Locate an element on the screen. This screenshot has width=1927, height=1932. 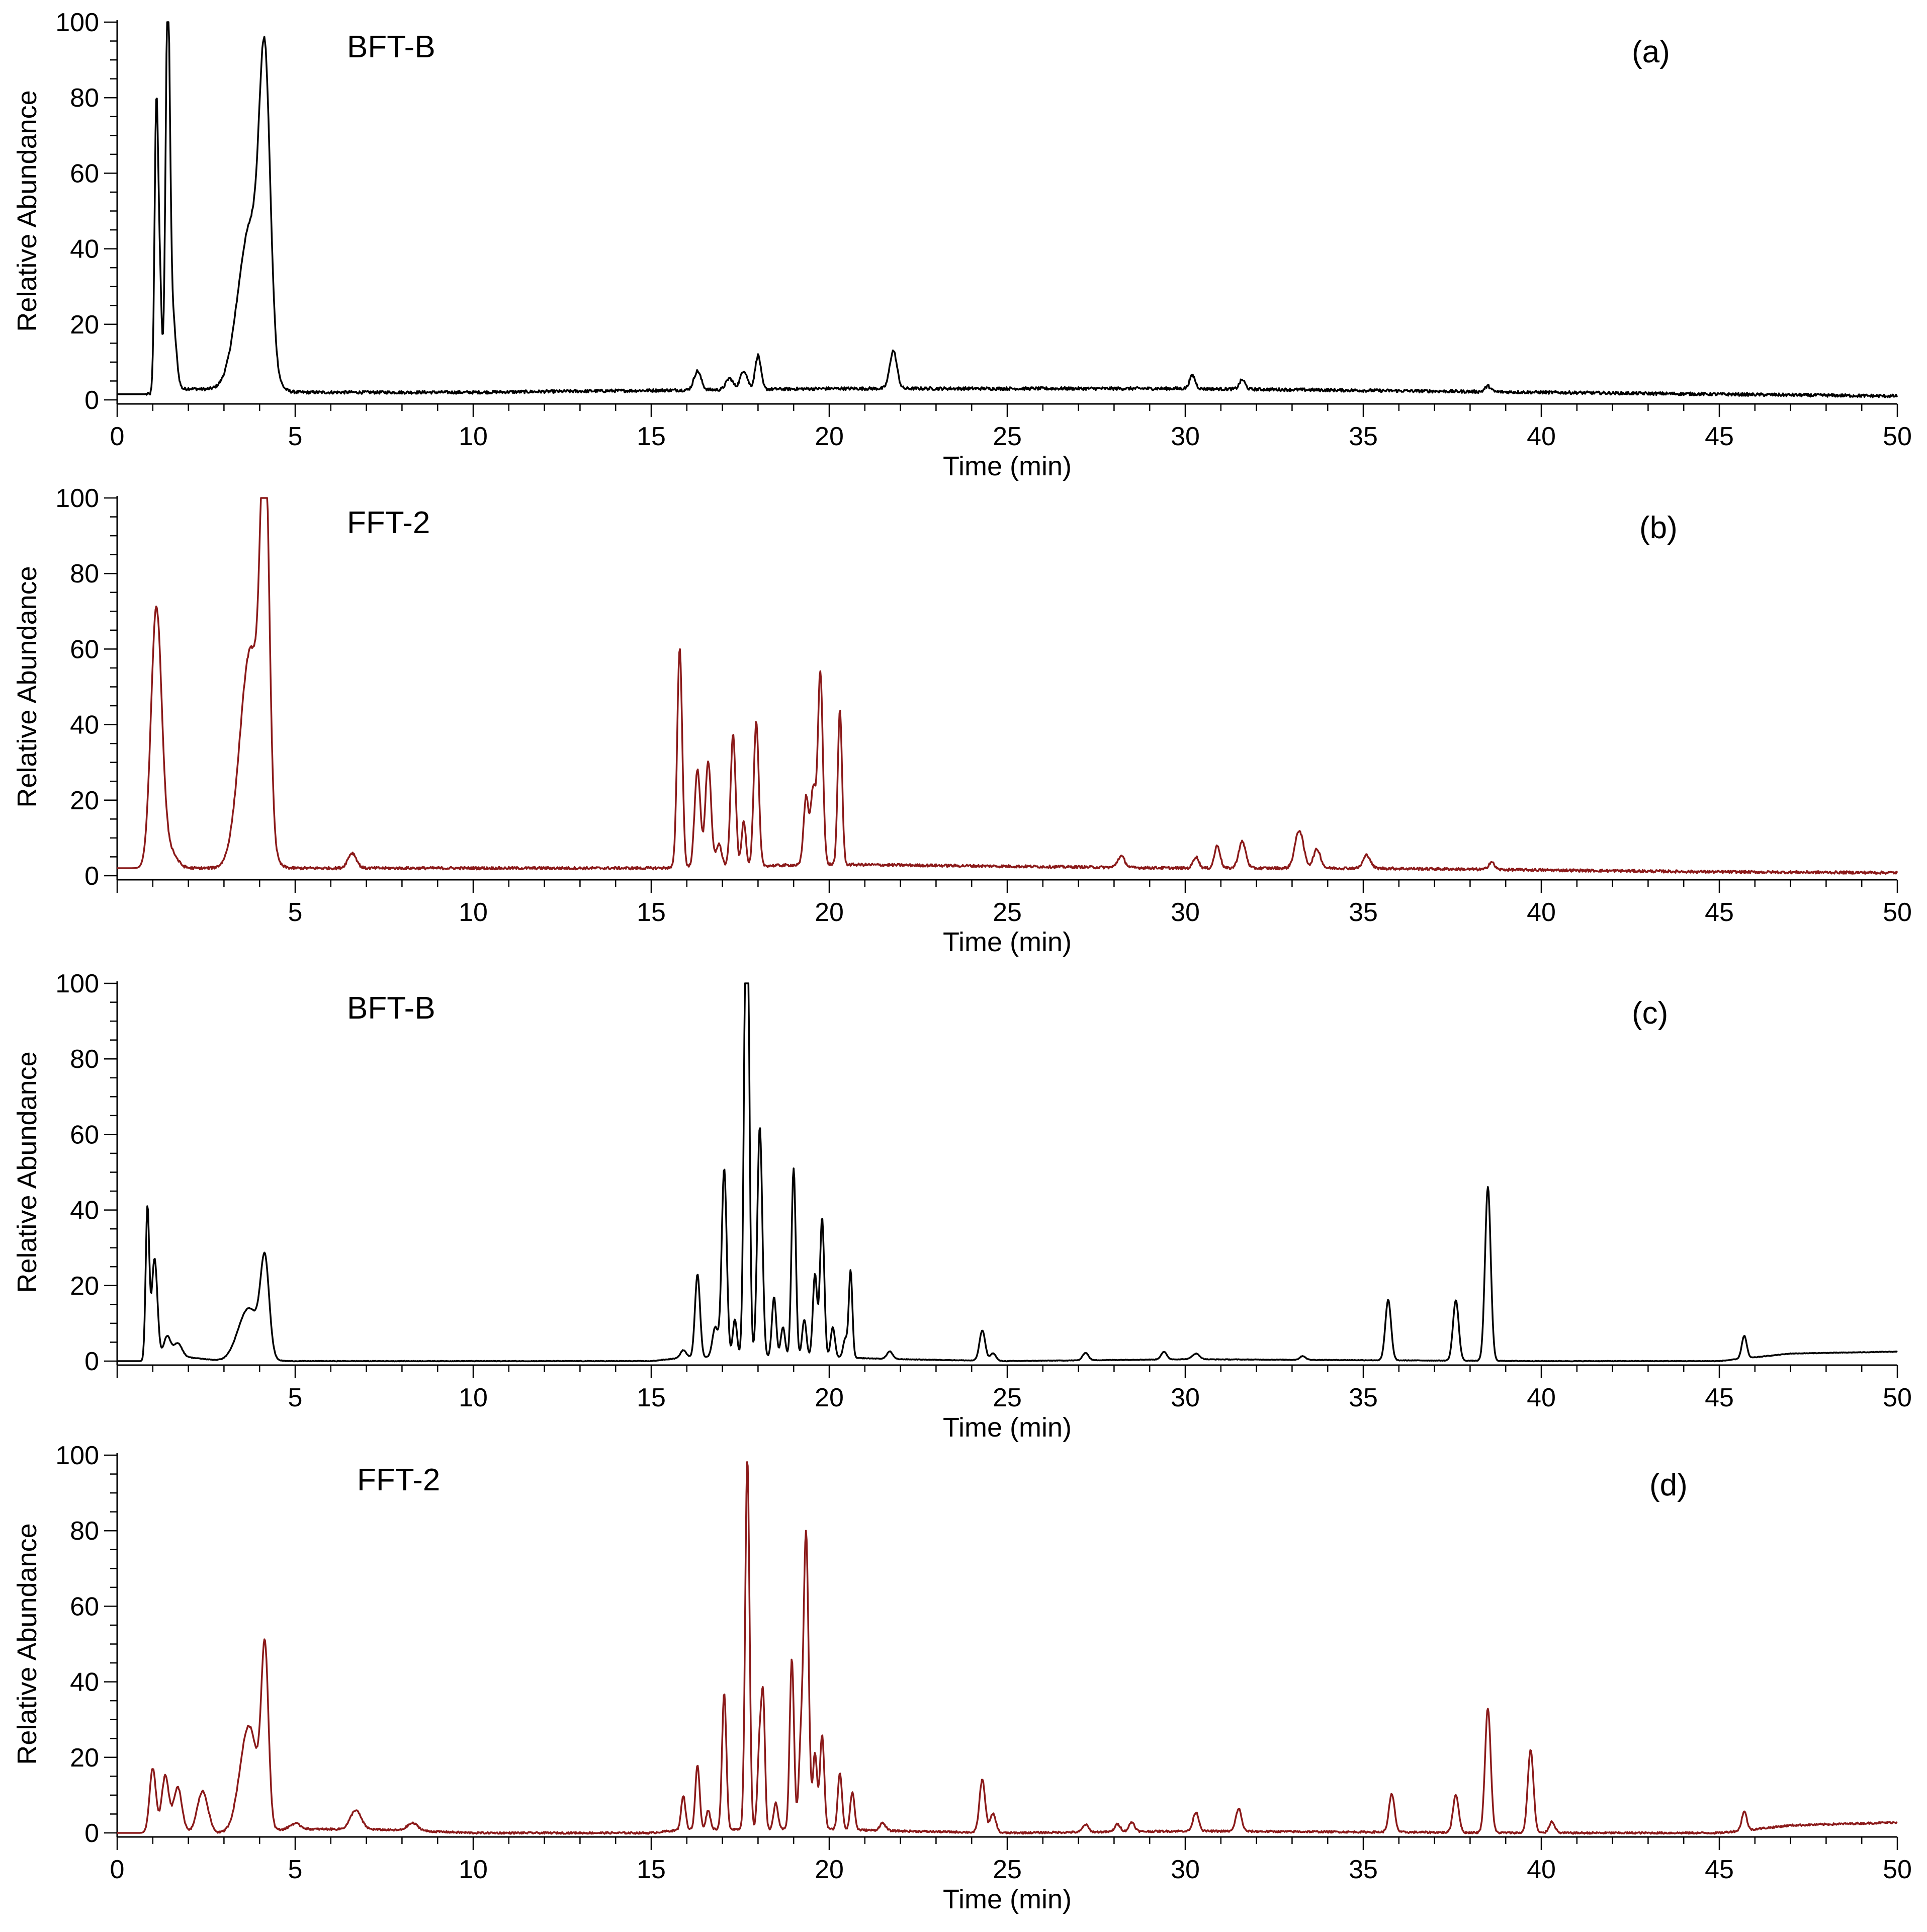
panel-label: (c) is located at coordinates (1650, 1013).